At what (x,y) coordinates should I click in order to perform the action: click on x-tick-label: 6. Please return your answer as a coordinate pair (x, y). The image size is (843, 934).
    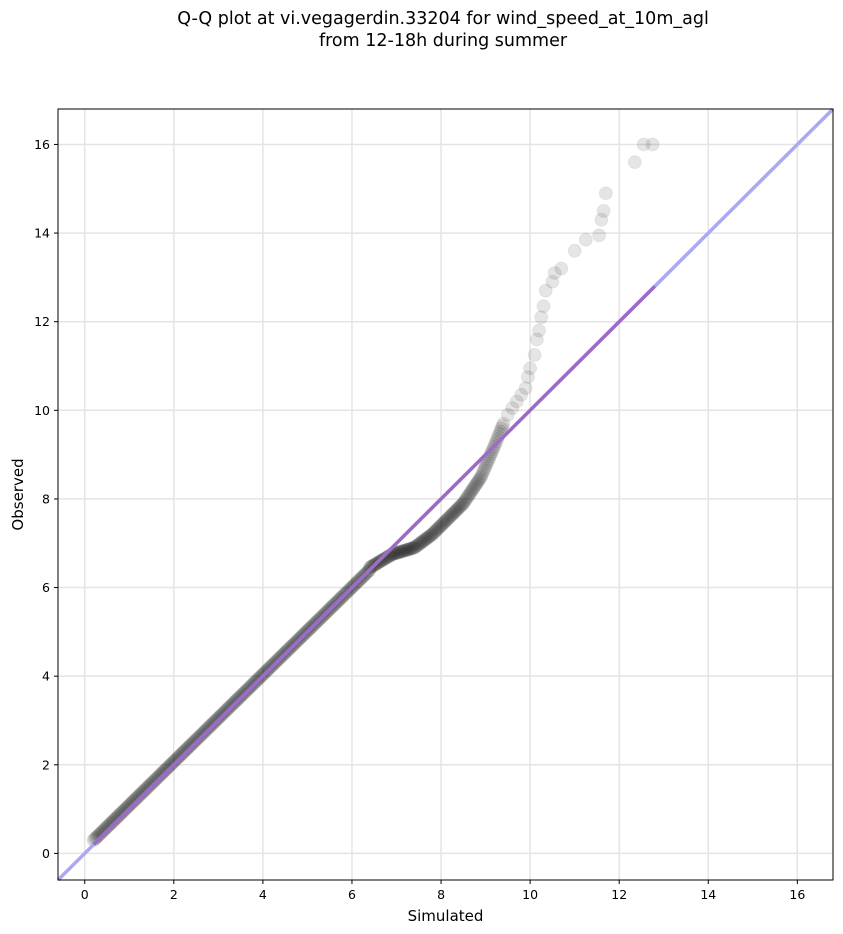
    Looking at the image, I should click on (352, 894).